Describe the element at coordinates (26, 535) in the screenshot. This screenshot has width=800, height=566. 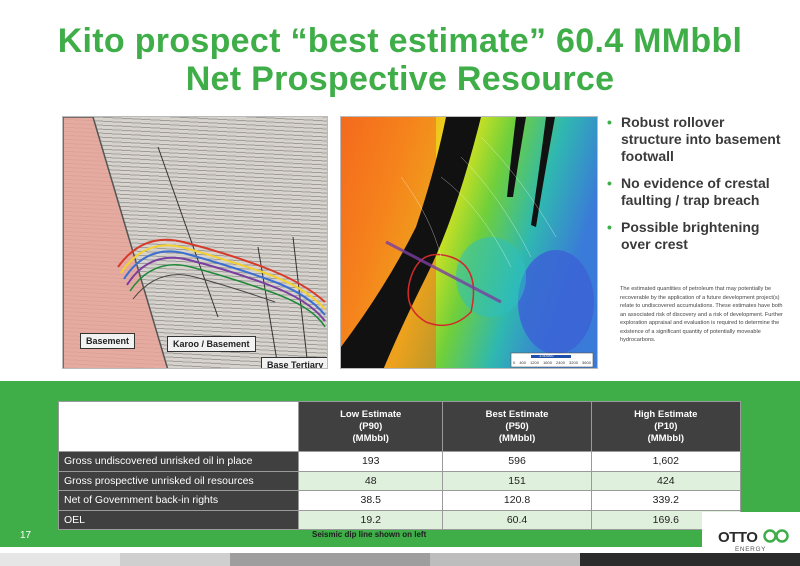
I see `page-number: 17` at that location.